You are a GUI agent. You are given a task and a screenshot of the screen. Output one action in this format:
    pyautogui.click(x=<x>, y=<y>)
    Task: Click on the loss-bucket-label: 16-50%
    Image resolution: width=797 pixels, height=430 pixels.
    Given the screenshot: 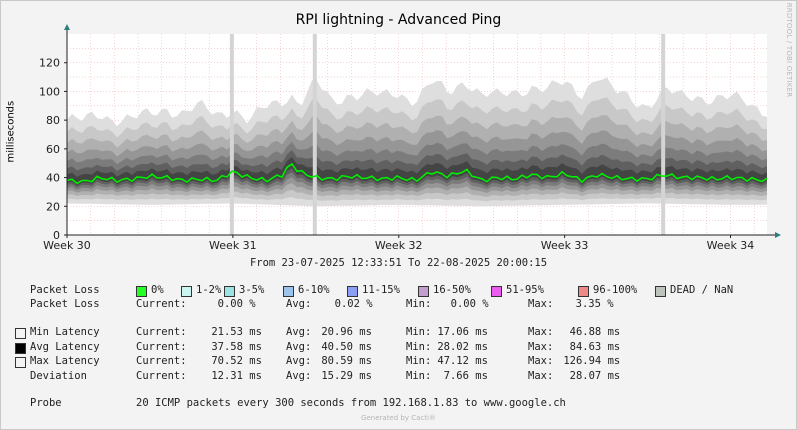 What is the action you would take?
    pyautogui.click(x=452, y=290)
    